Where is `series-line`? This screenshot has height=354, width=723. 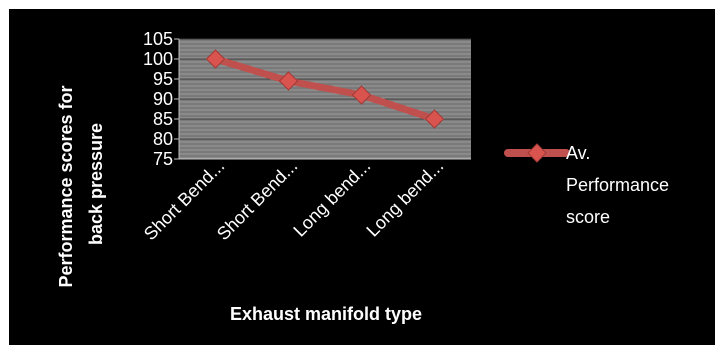
series-line is located at coordinates (325, 89).